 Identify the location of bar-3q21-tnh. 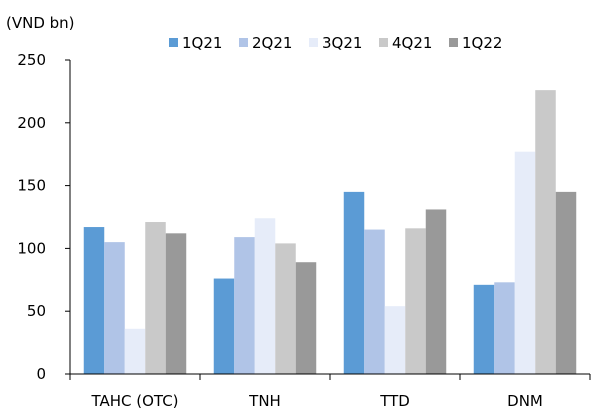
(265, 296).